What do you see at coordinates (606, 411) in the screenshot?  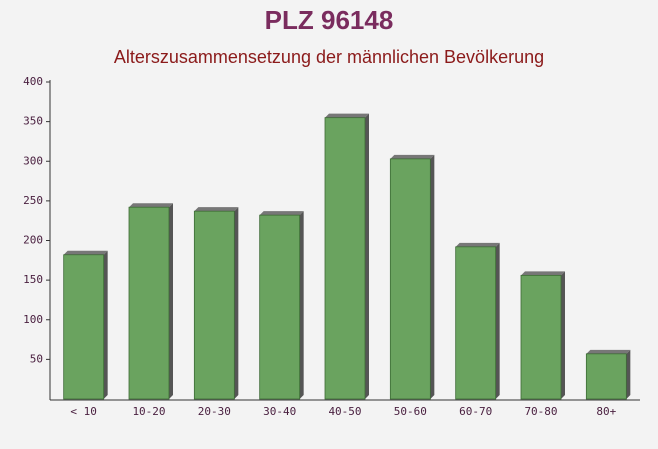 I see `x-tick-label: 80+` at bounding box center [606, 411].